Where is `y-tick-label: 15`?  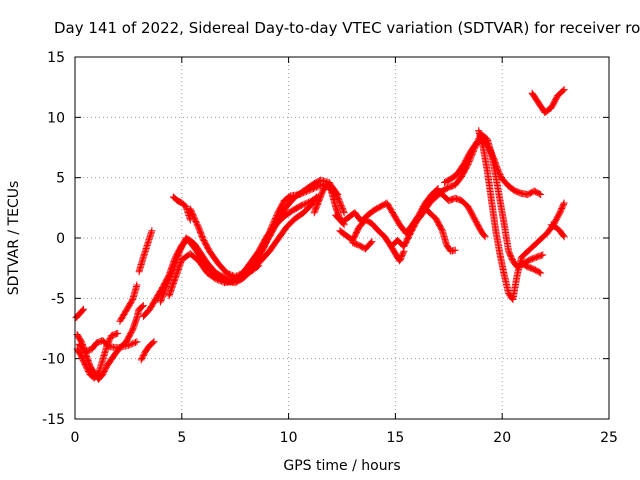
y-tick-label: 15 is located at coordinates (56, 58).